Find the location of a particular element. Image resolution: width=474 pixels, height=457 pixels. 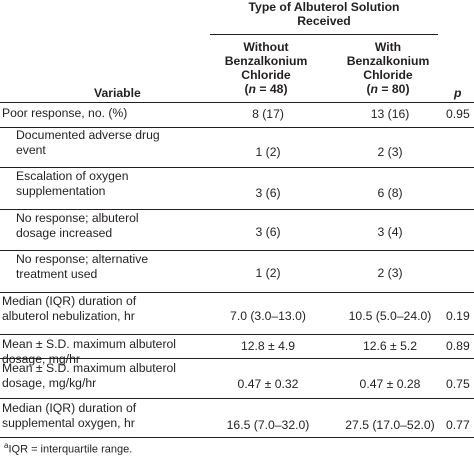

cell-with-bac: 27.5 (17.0–52.0) is located at coordinates (390, 425).